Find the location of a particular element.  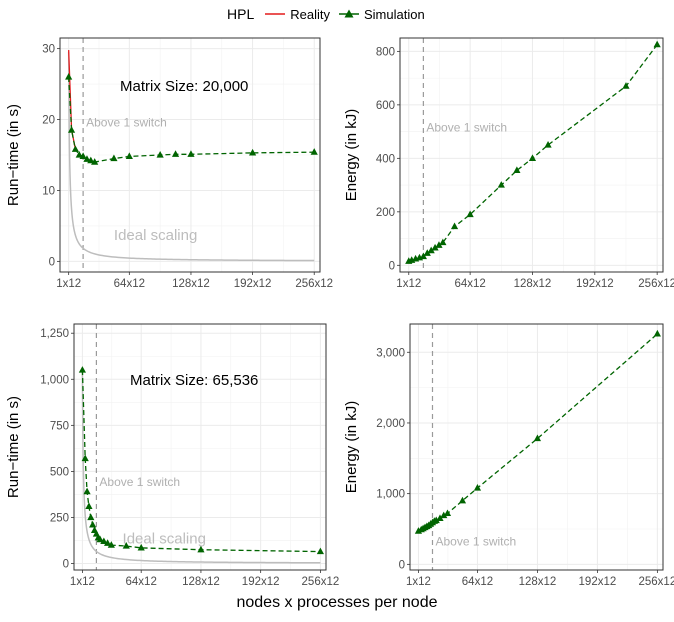

y-tick-label: 2,000 is located at coordinates (390, 424).